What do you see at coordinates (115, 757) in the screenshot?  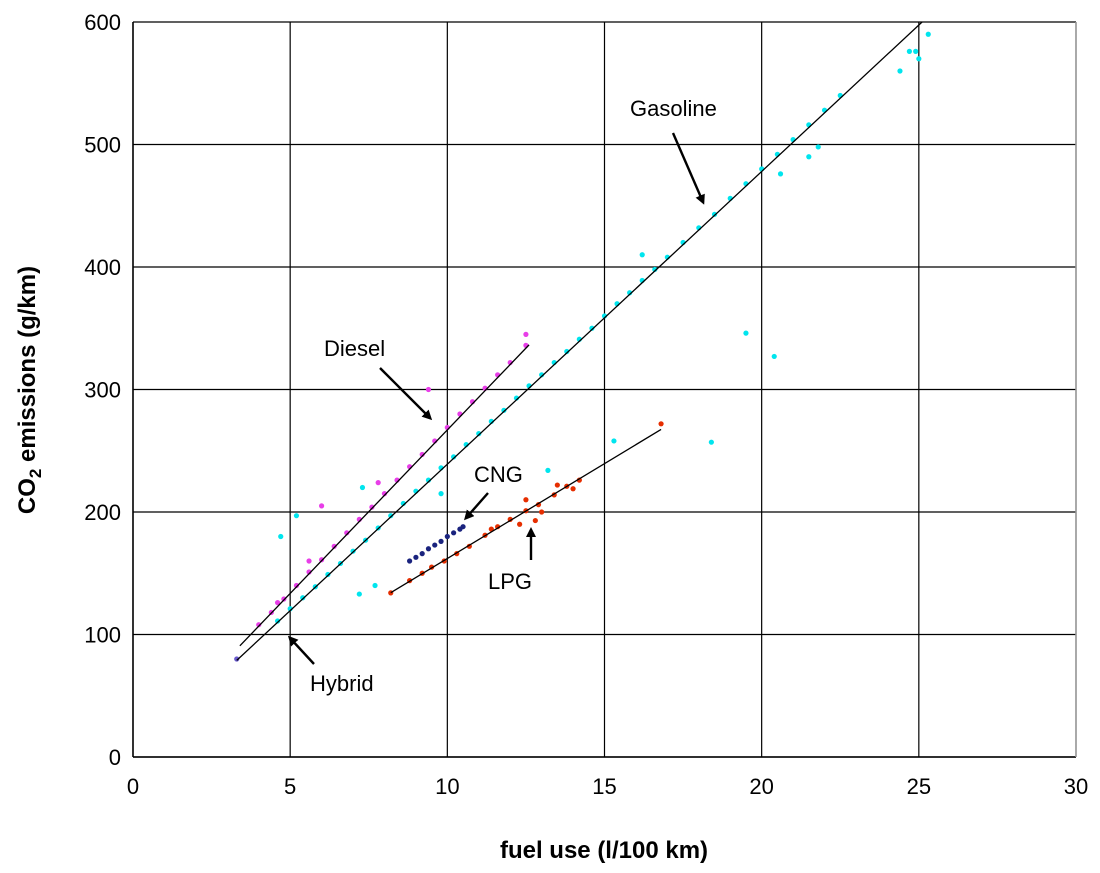 I see `y-tick-label-0: 0` at bounding box center [115, 757].